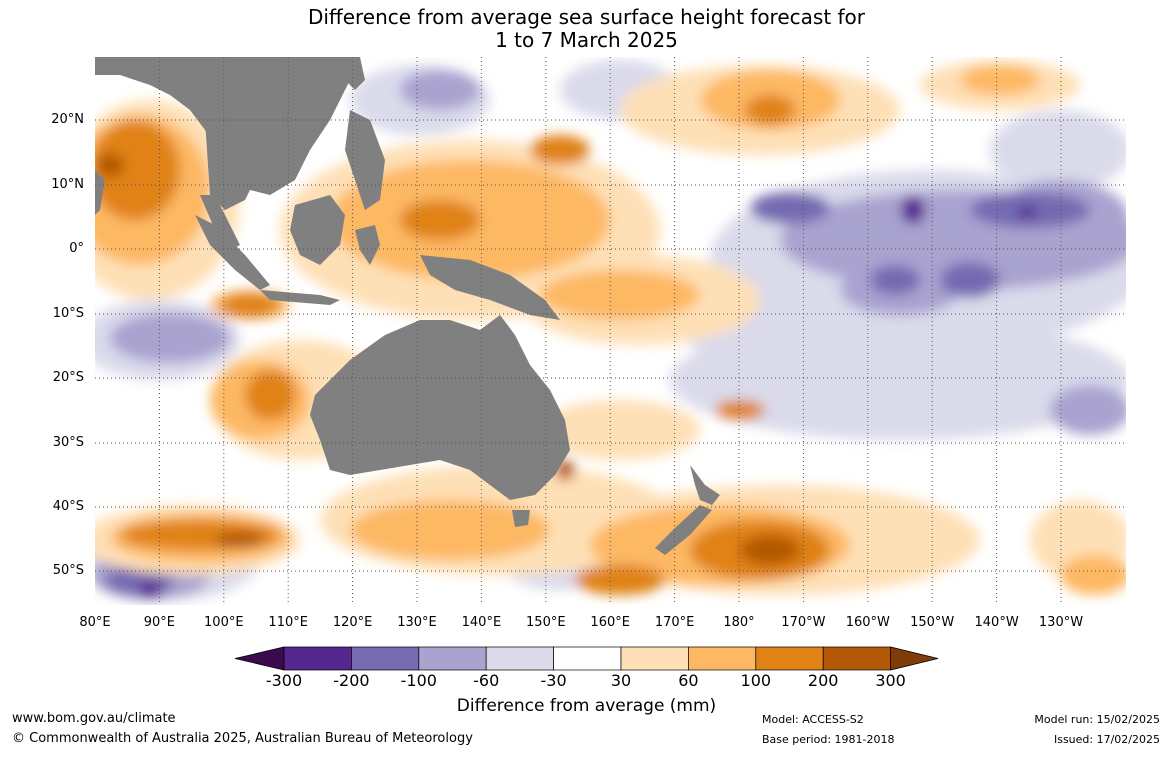  I want to click on tasmania-island, so click(521, 518).